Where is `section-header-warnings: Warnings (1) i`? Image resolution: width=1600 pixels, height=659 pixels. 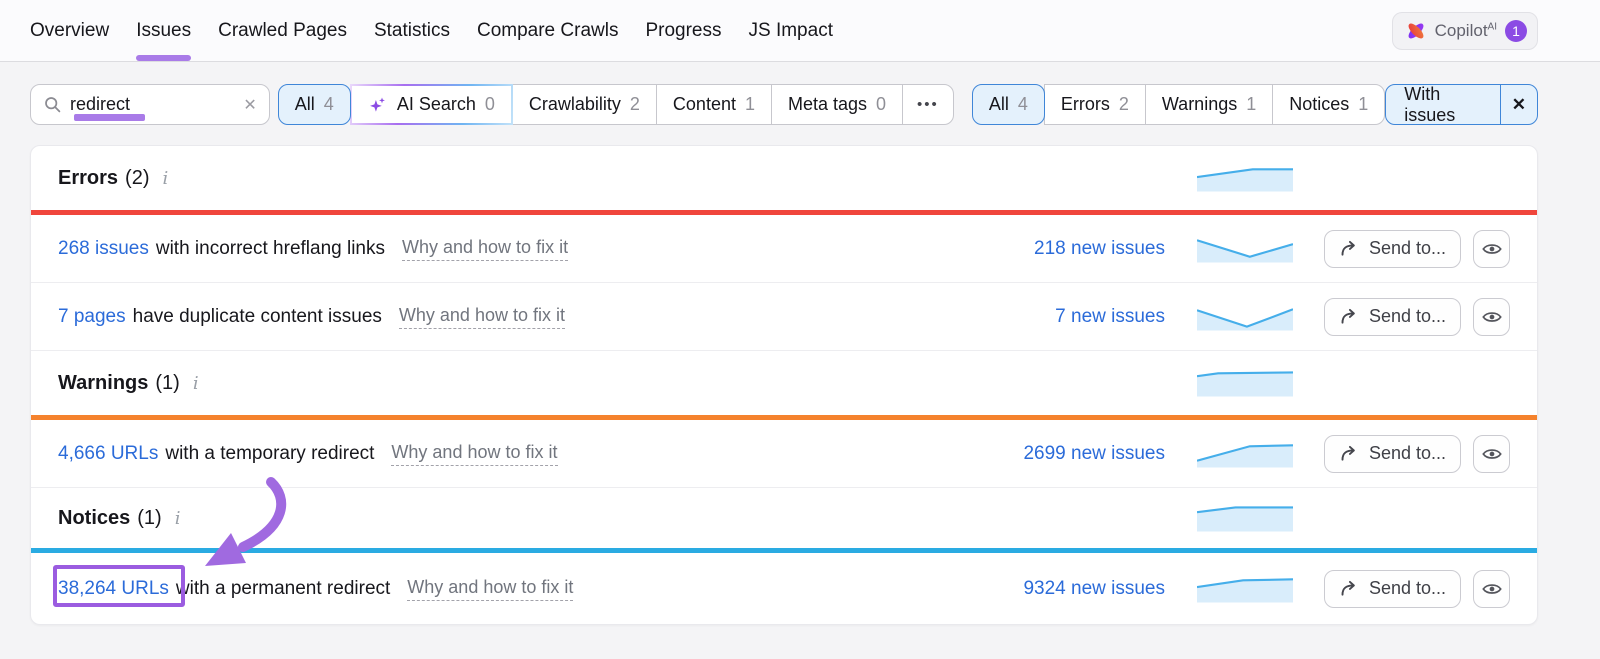
section-header-warnings: Warnings (1) i is located at coordinates (784, 383).